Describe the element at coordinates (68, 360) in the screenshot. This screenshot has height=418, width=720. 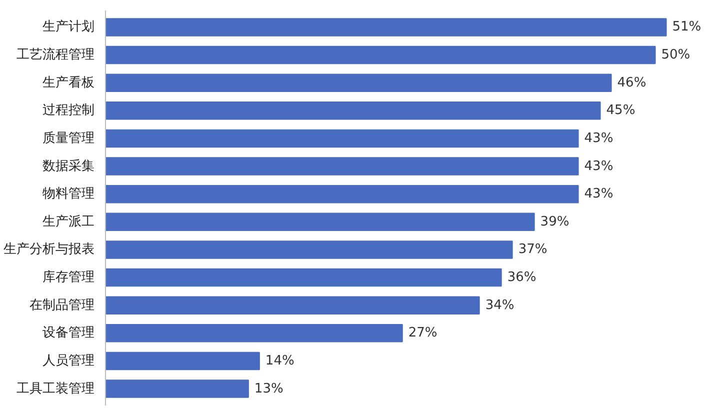
I see `y-tick-label: 人员管理` at that location.